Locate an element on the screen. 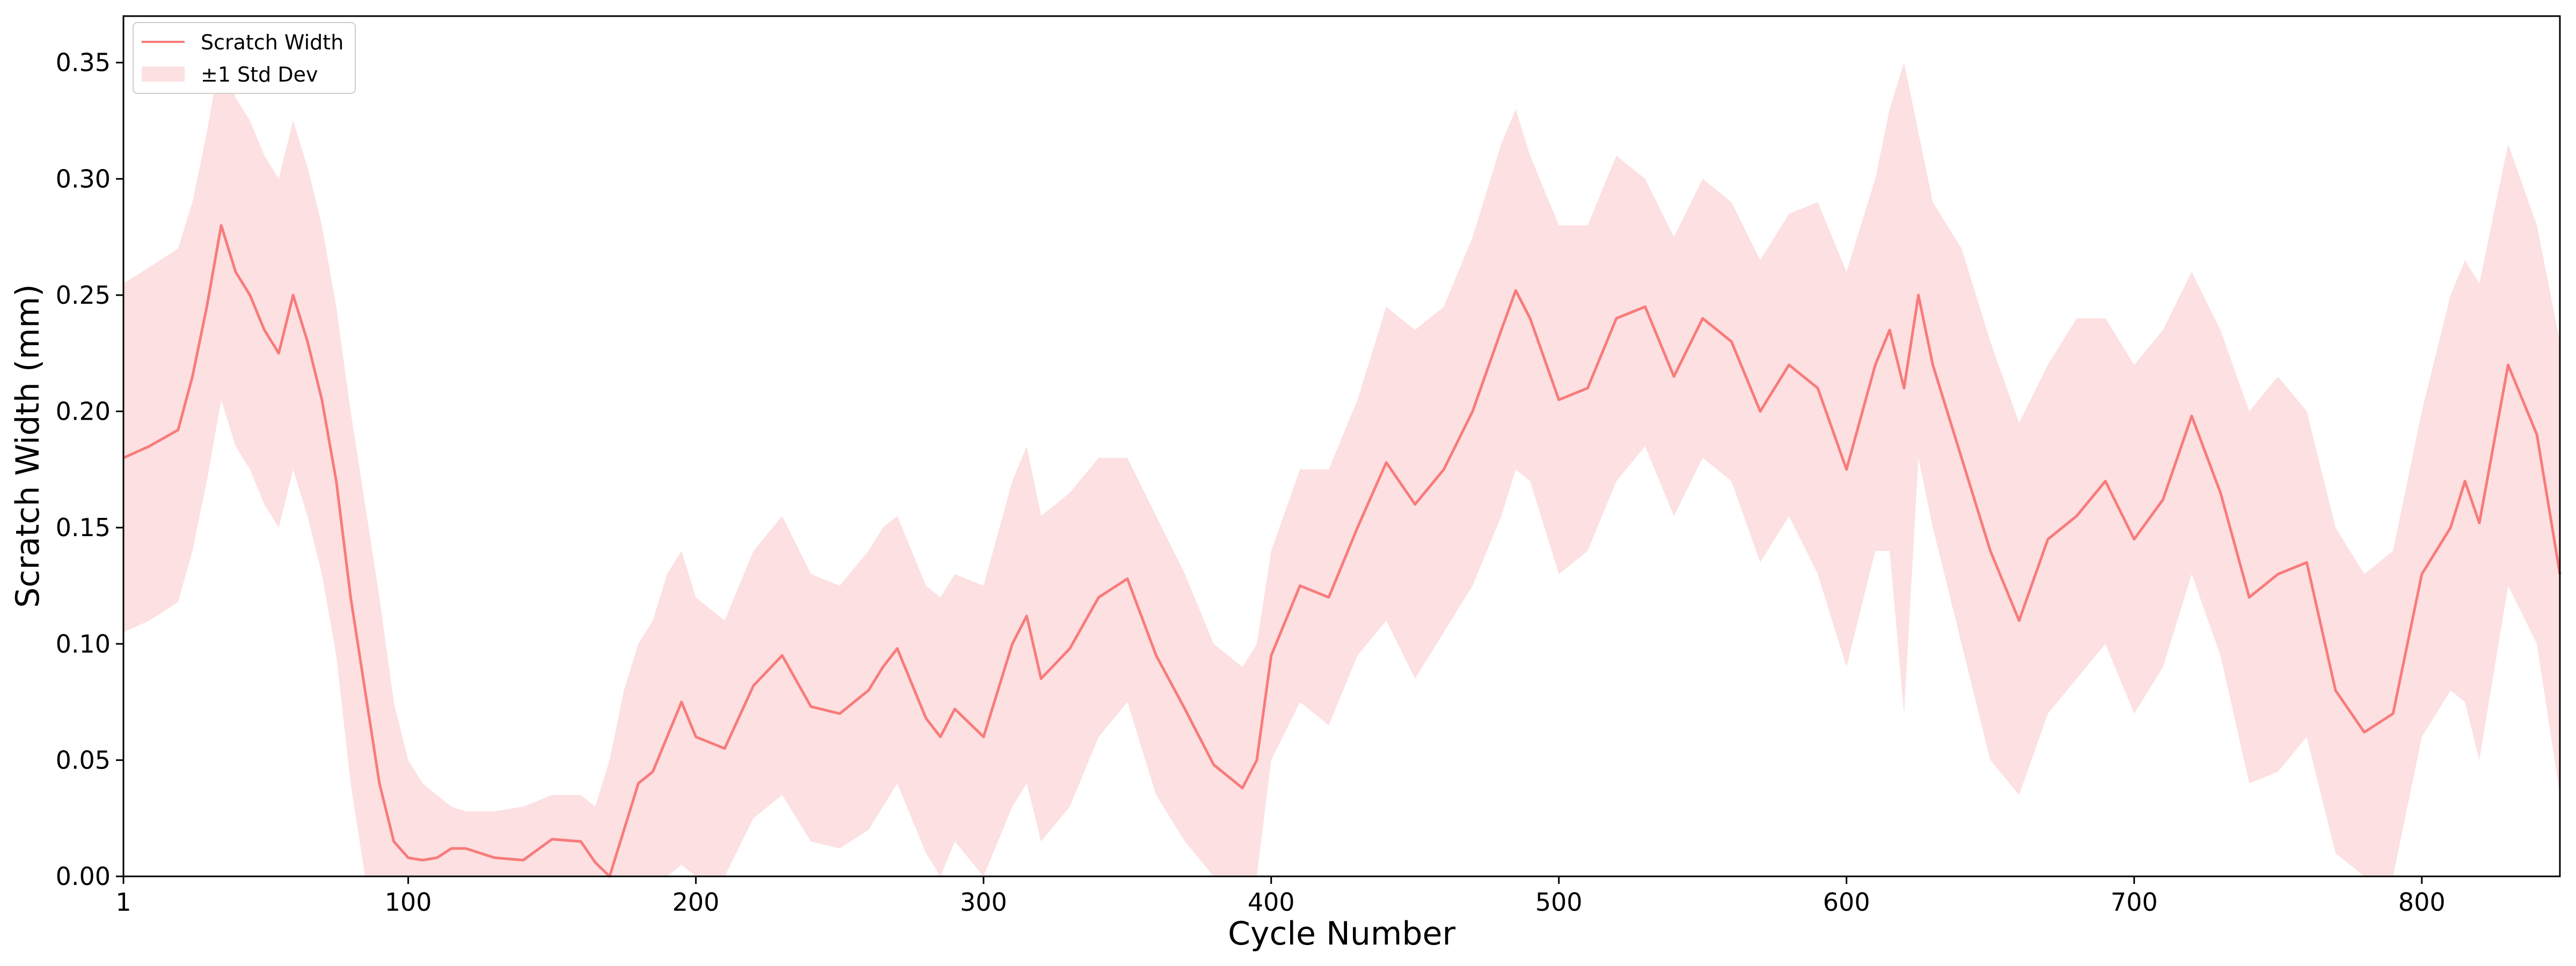 Image resolution: width=2576 pixels, height=966 pixels. y-tick-label: 0.15 is located at coordinates (83, 527).